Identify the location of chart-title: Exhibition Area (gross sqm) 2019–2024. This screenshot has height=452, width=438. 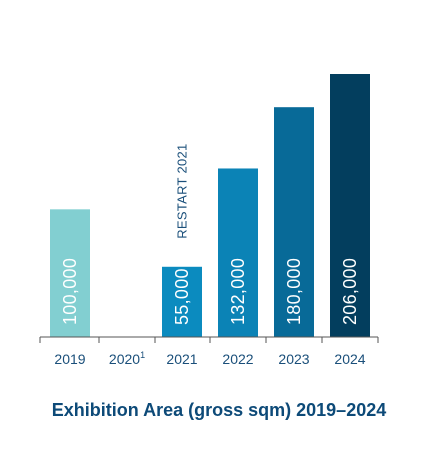
(219, 410).